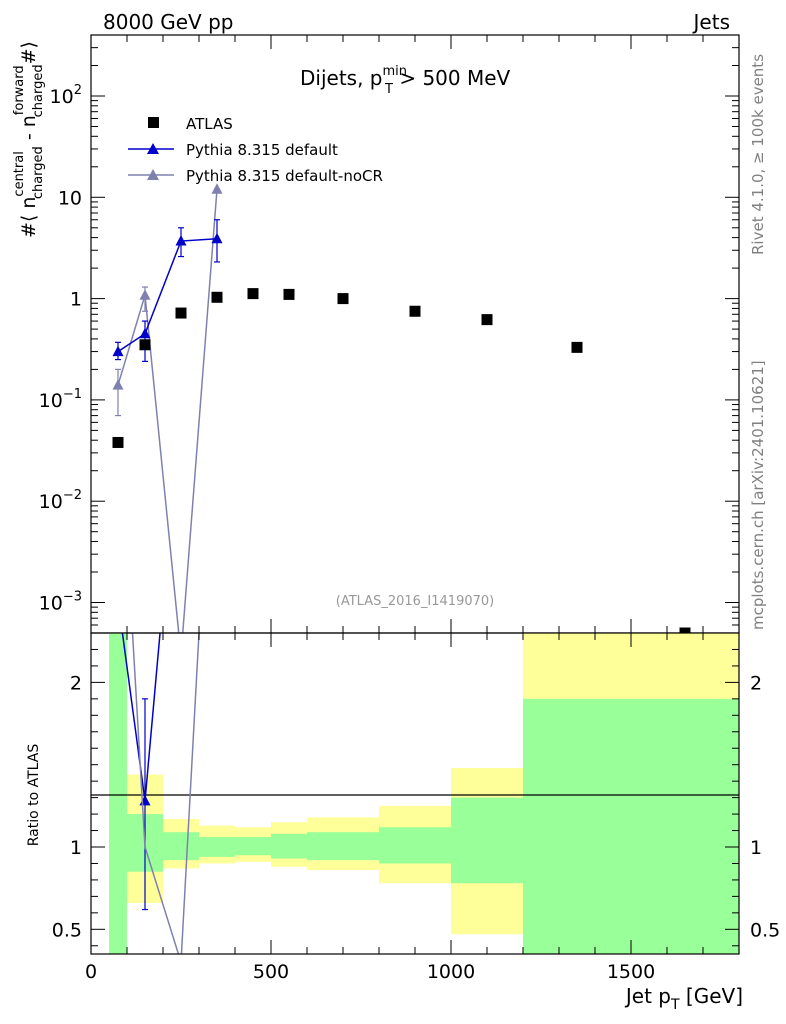 The width and height of the screenshot is (786, 1024). What do you see at coordinates (631, 972) in the screenshot?
I see `x-tick-label: 1500` at bounding box center [631, 972].